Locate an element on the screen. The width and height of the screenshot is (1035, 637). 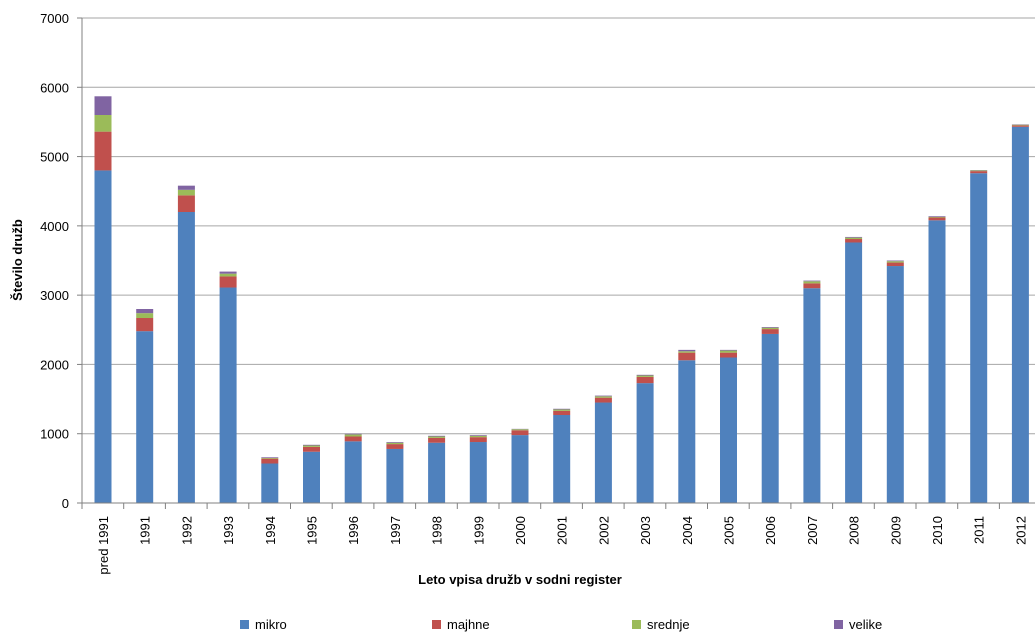
x-tick-label: 2001 is located at coordinates (562, 530).